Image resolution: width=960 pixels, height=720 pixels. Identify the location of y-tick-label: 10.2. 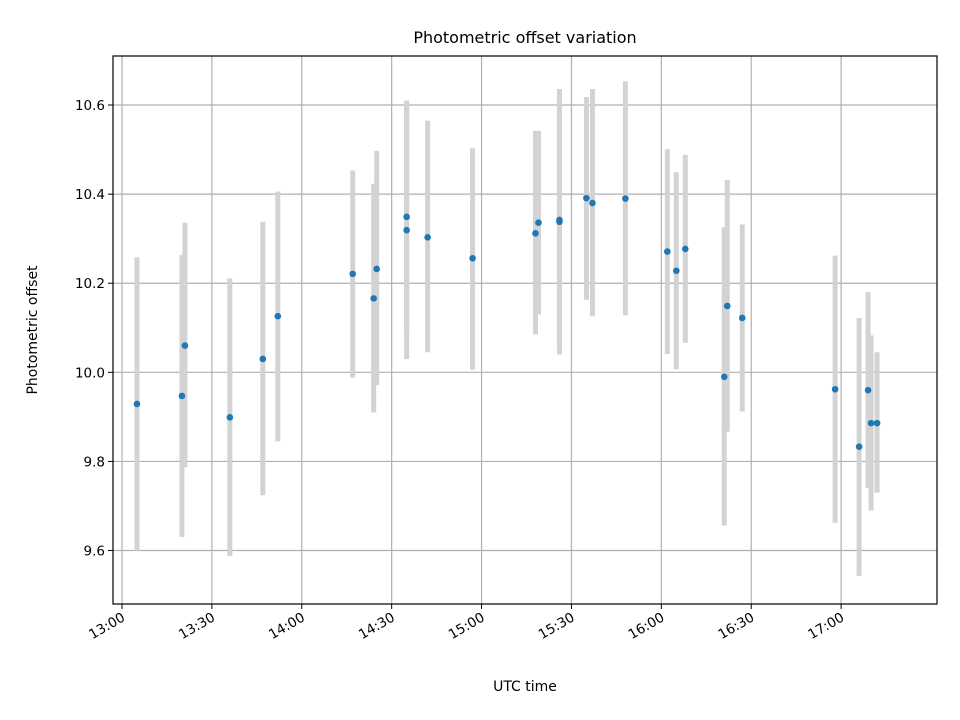
(90, 284).